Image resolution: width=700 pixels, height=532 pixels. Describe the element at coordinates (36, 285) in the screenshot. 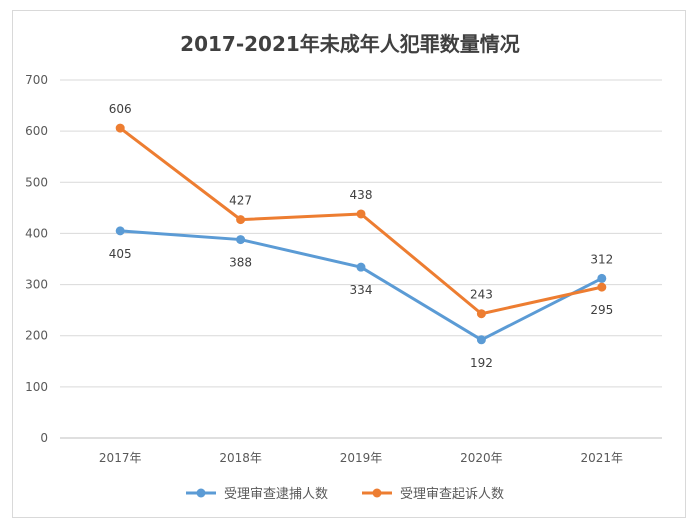

I see `y-tick-label: 300` at that location.